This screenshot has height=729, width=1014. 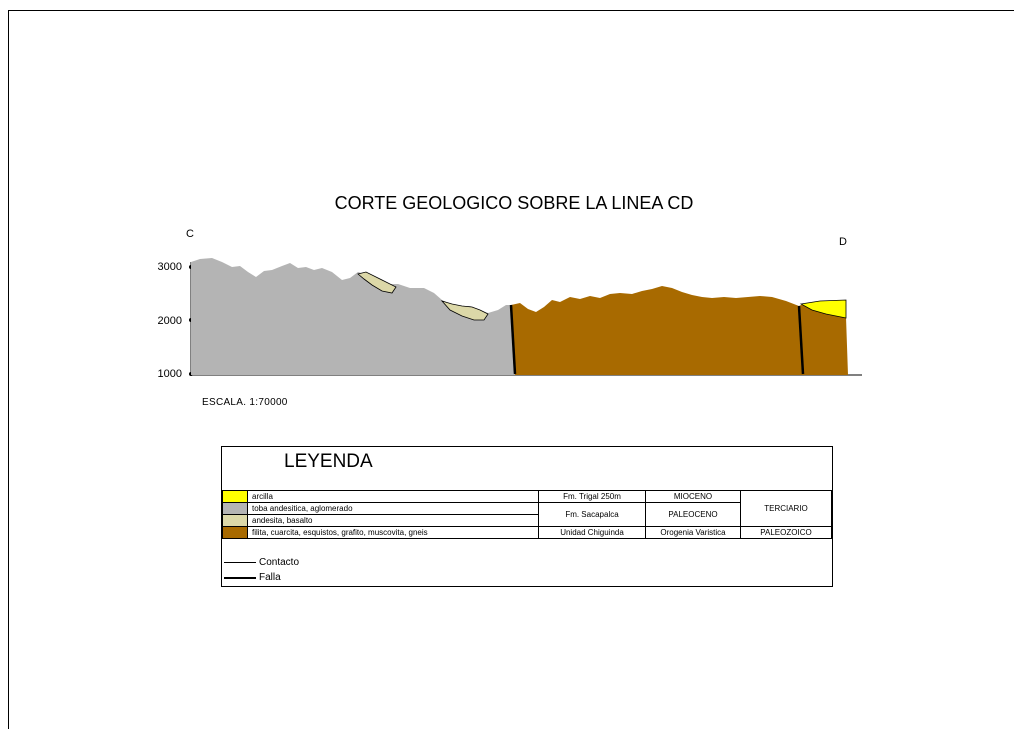 I want to click on legend-swatch-filita, so click(x=235, y=533).